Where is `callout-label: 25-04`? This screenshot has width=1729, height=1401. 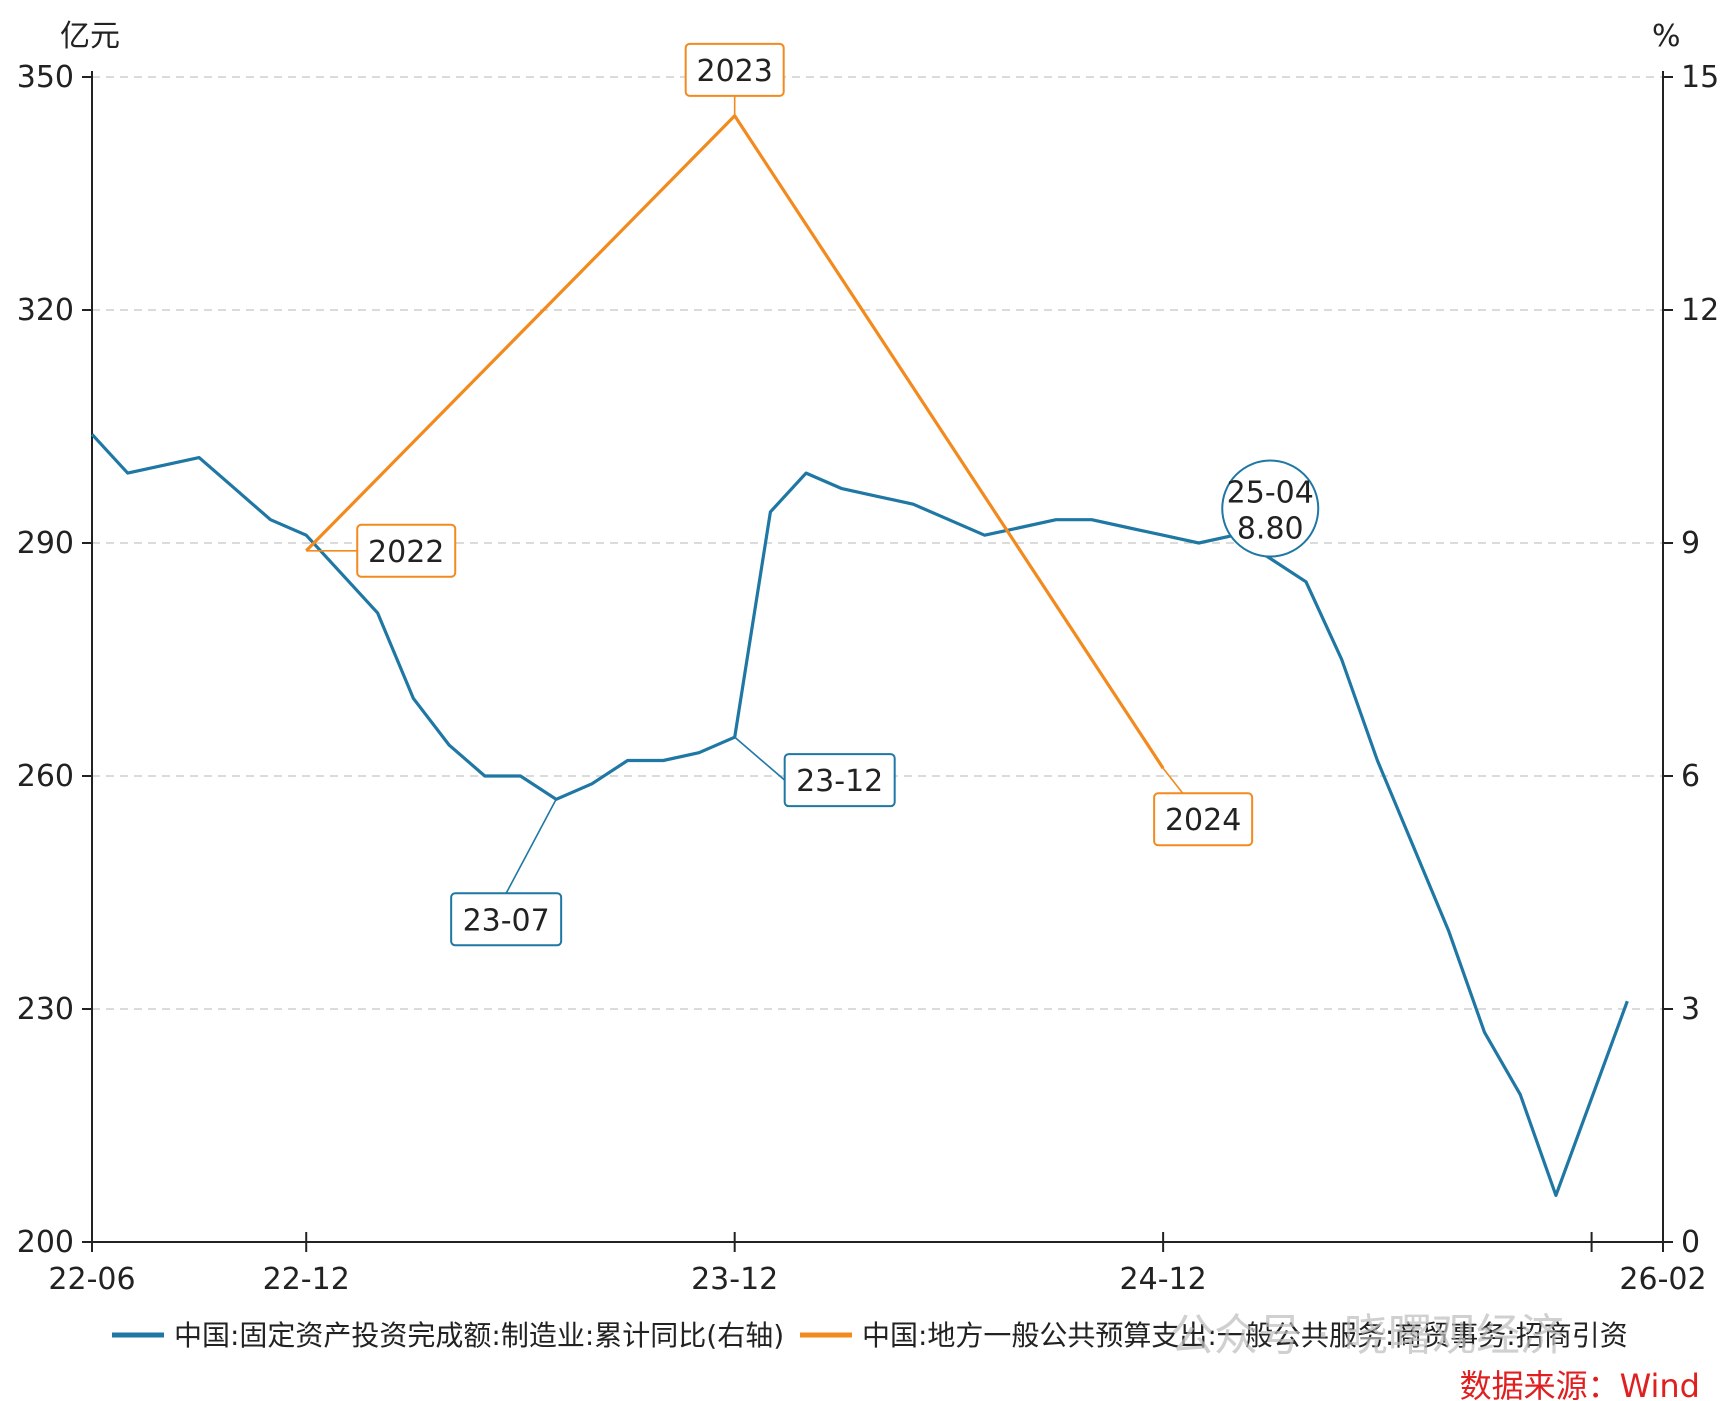
callout-label: 25-04 is located at coordinates (1270, 493).